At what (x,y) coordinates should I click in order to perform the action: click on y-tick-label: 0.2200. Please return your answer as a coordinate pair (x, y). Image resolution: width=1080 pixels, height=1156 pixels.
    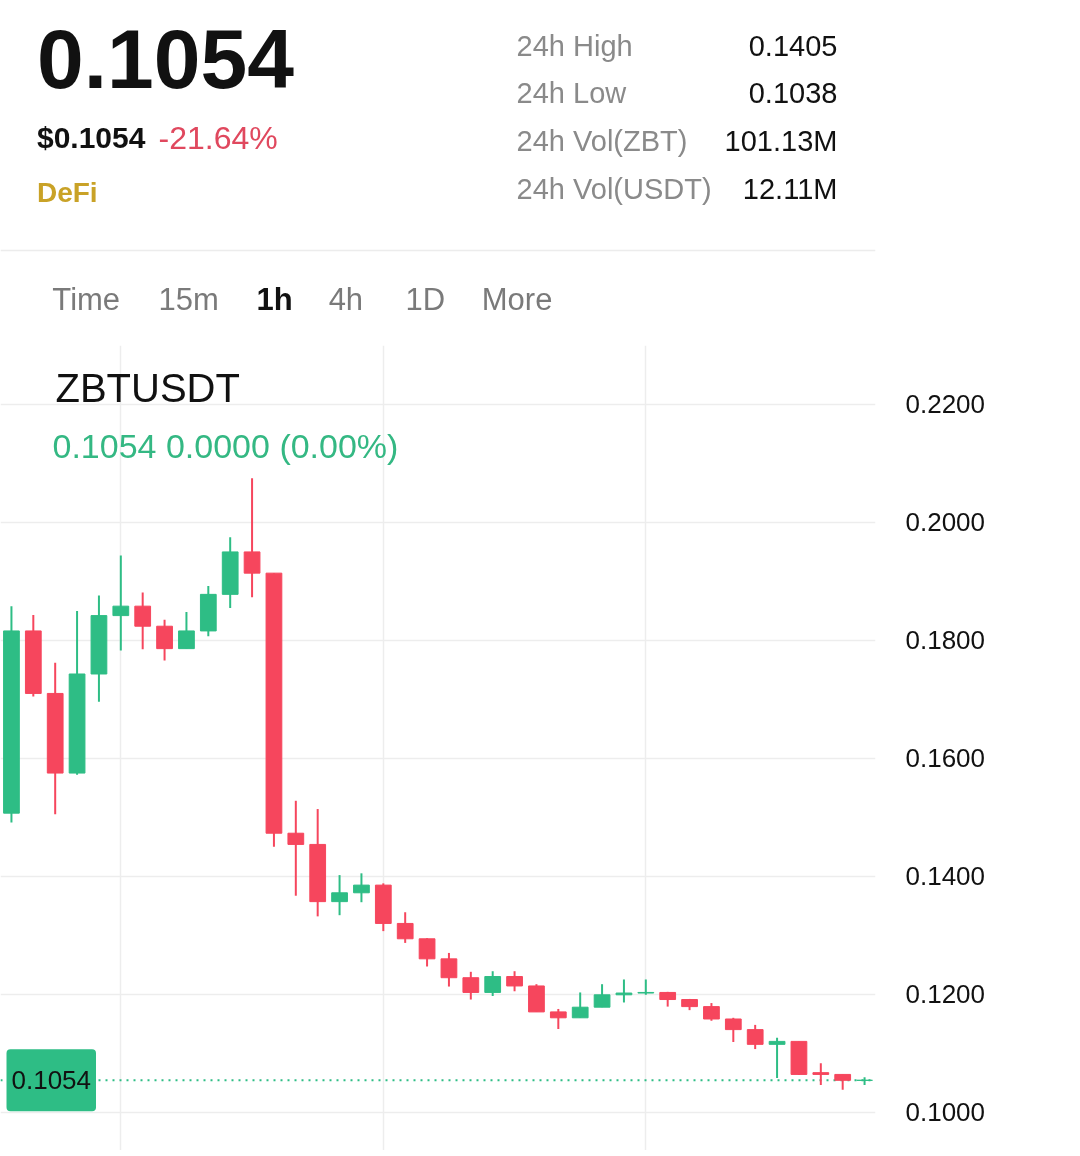
    Looking at the image, I should click on (945, 404).